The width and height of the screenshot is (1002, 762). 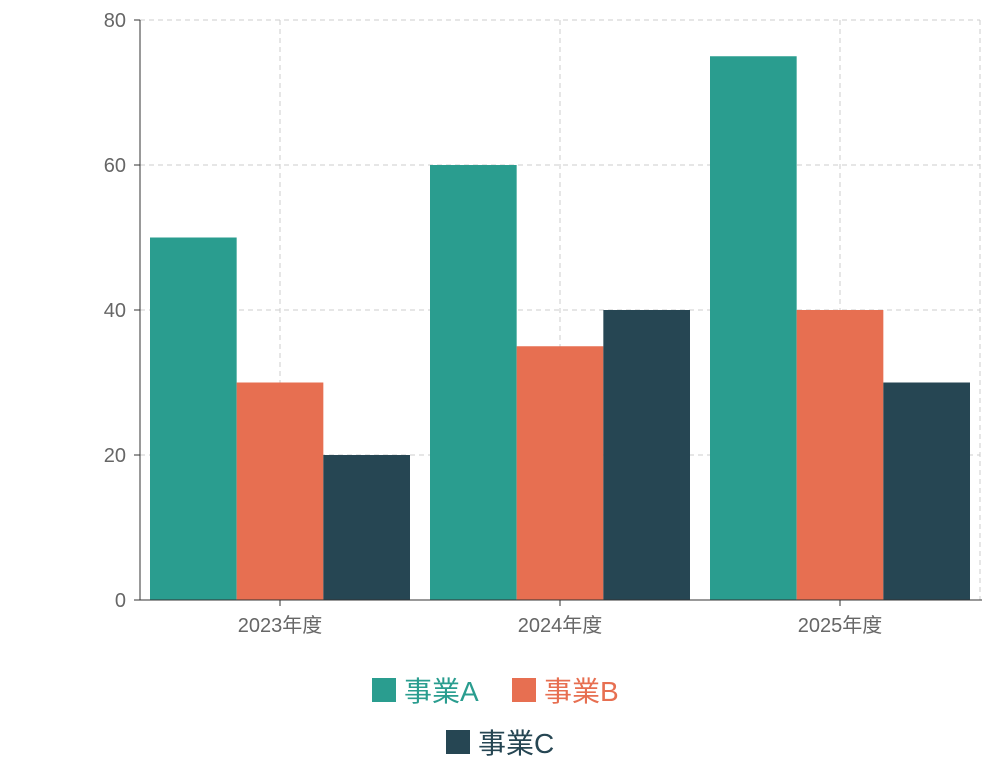 What do you see at coordinates (840, 625) in the screenshot?
I see `x-tick-label: 2025年度` at bounding box center [840, 625].